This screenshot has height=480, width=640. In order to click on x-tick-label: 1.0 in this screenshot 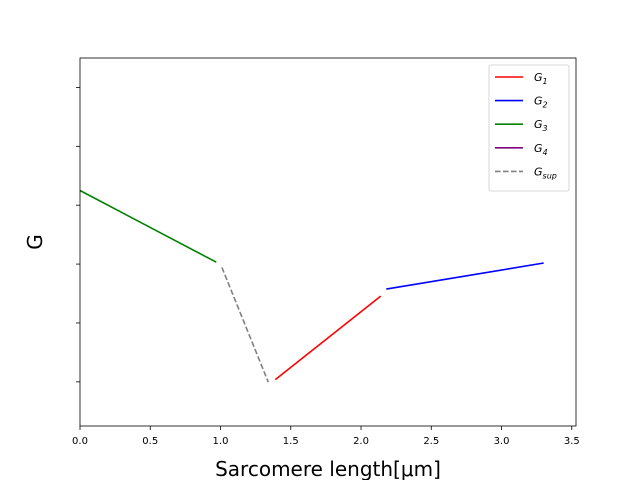, I will do `click(221, 441)`.